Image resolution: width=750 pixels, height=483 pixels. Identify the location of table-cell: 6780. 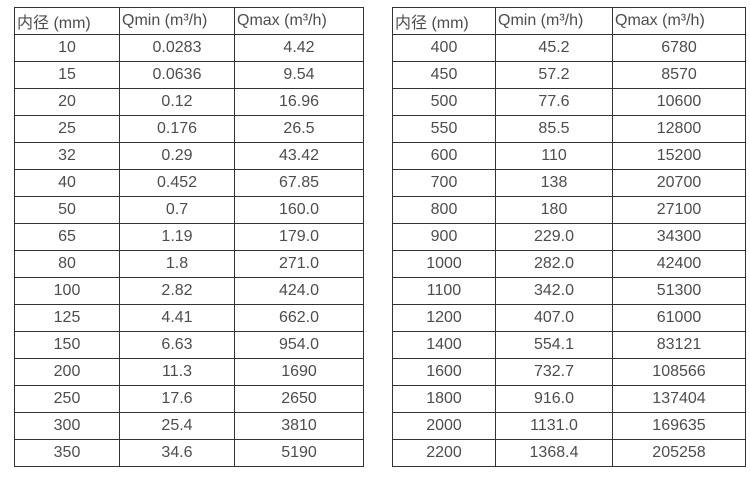
(679, 48).